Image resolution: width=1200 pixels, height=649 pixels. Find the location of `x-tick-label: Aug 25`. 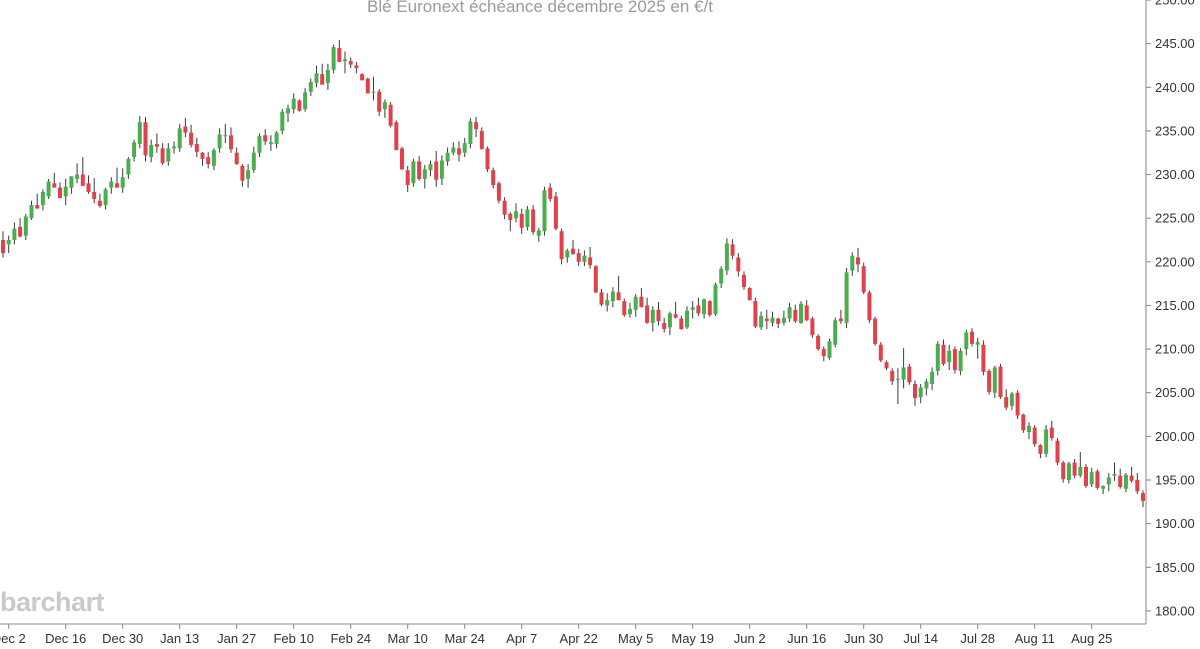

x-tick-label: Aug 25 is located at coordinates (1091, 638).